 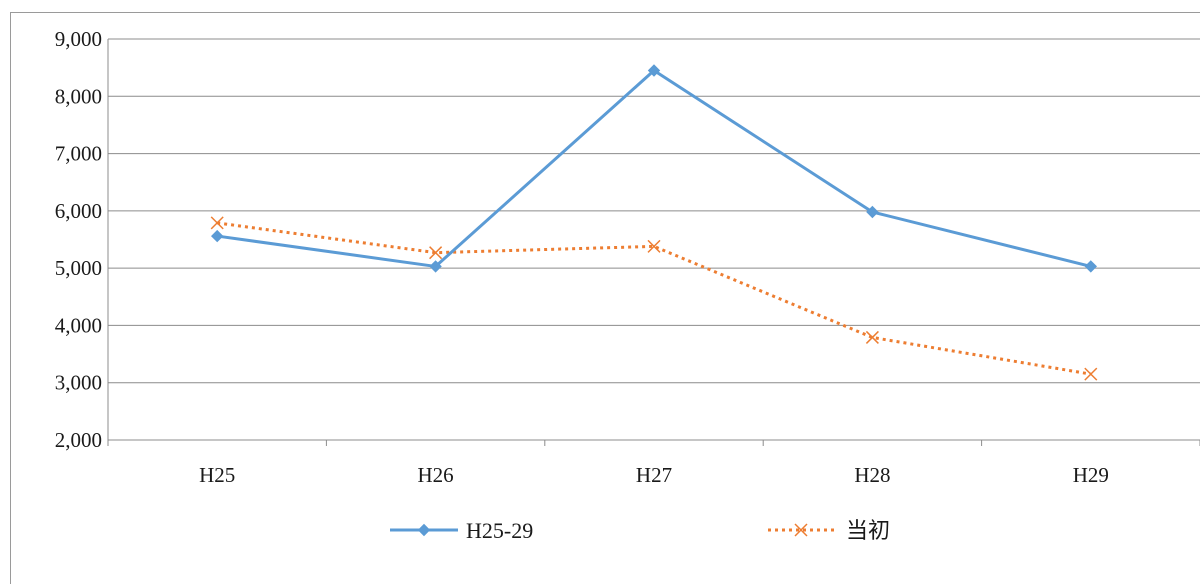 What do you see at coordinates (1091, 475) in the screenshot?
I see `x-tick-label: H29` at bounding box center [1091, 475].